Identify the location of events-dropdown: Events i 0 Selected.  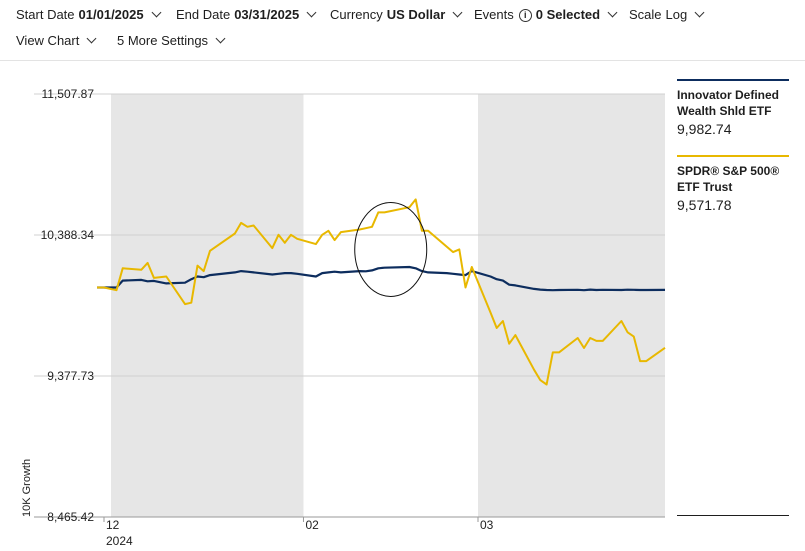
(546, 15).